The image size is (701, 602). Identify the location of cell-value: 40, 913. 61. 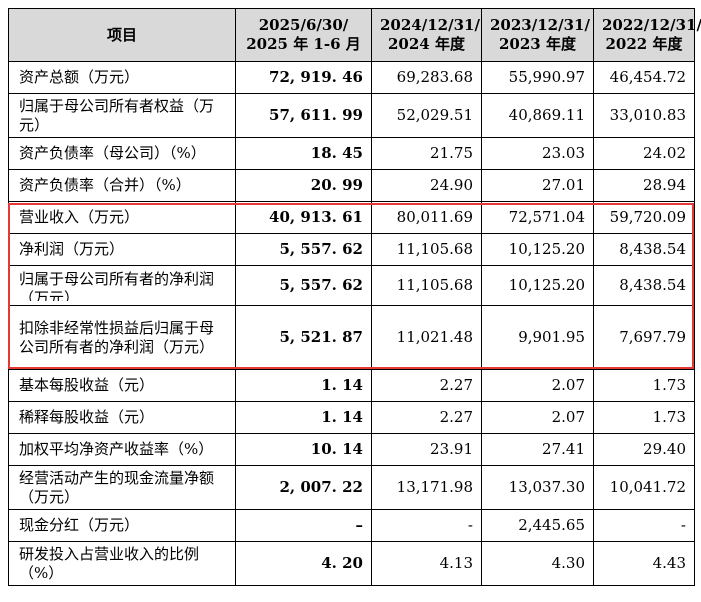
(303, 217).